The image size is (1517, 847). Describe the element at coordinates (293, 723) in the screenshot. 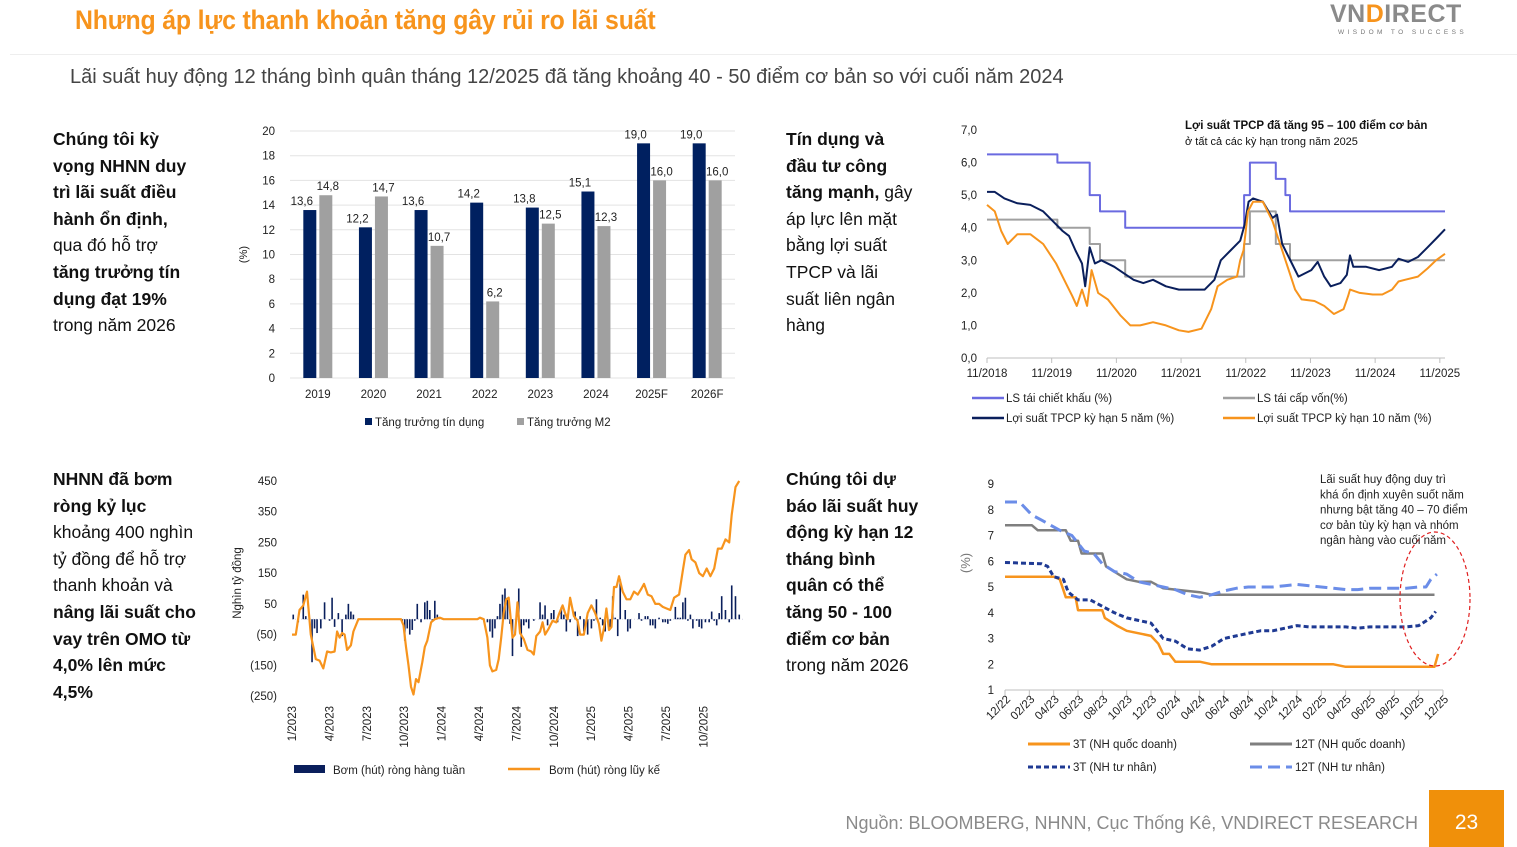

I see `x-tick-label: 1/2023` at that location.